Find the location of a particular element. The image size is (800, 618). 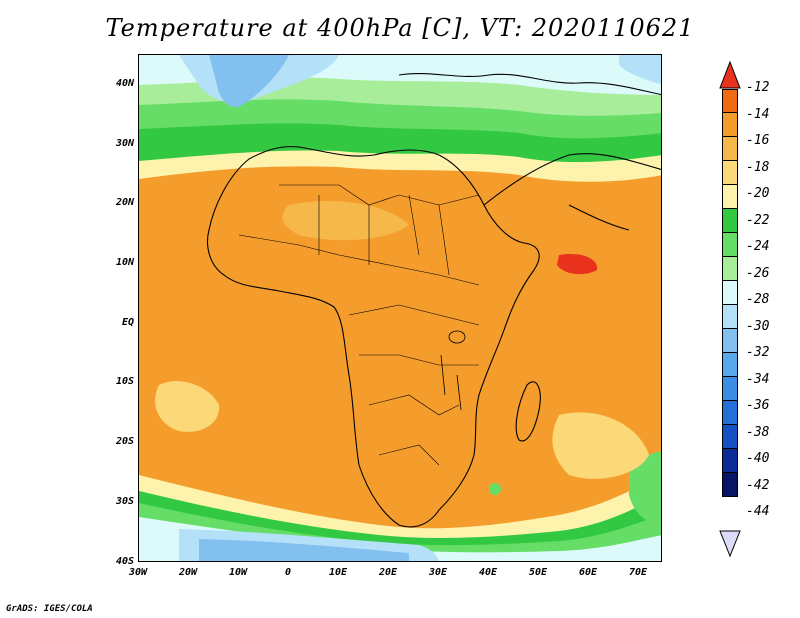

y-axis-label: 40S is located at coordinates (124, 561).